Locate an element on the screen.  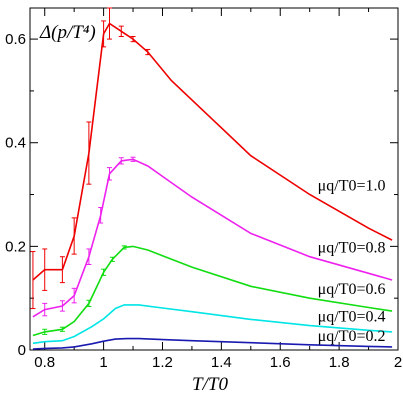
x-tick-label: 1.6 is located at coordinates (280, 362).